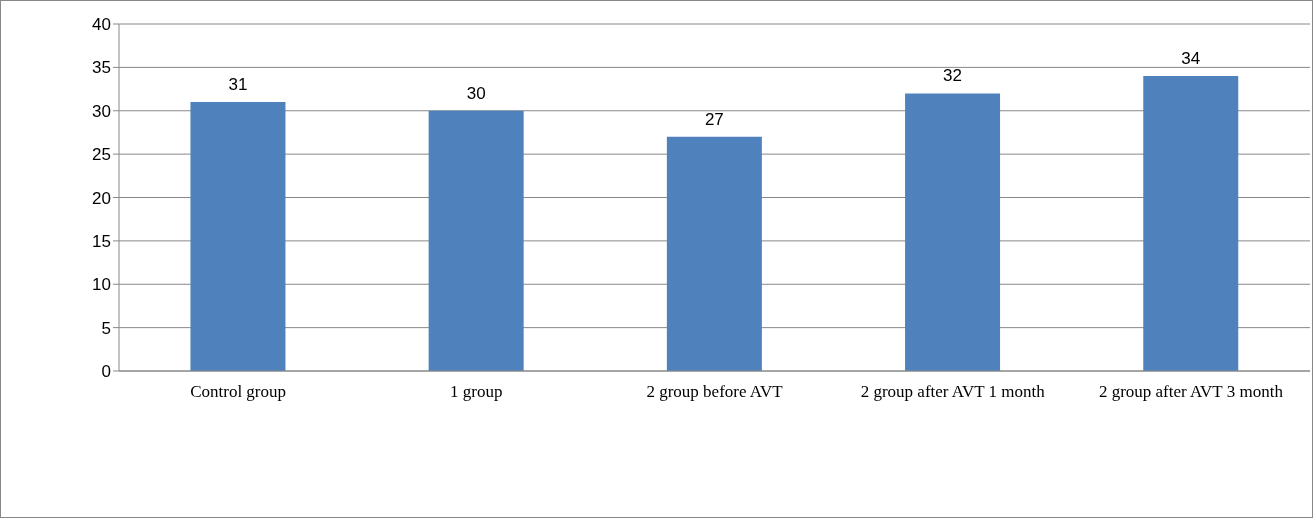 This screenshot has width=1313, height=518. Describe the element at coordinates (101, 285) in the screenshot. I see `y-tick-label: 10` at that location.